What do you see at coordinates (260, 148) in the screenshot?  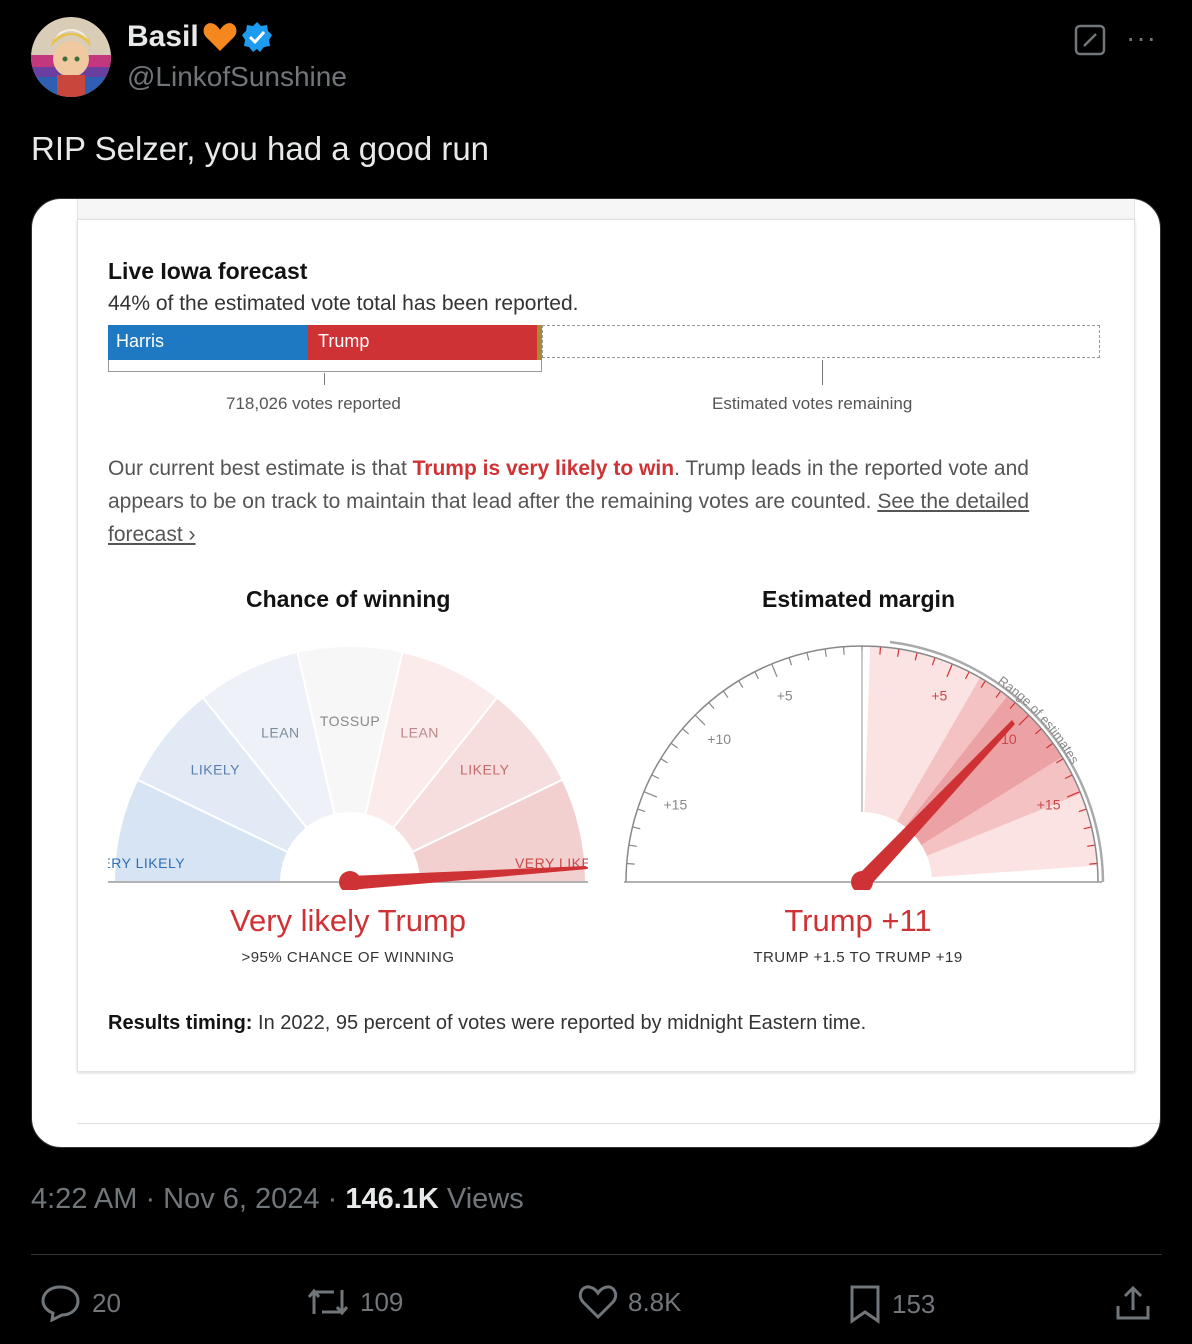 I see `tweet-text: RIP Selzer, you had a good run` at bounding box center [260, 148].